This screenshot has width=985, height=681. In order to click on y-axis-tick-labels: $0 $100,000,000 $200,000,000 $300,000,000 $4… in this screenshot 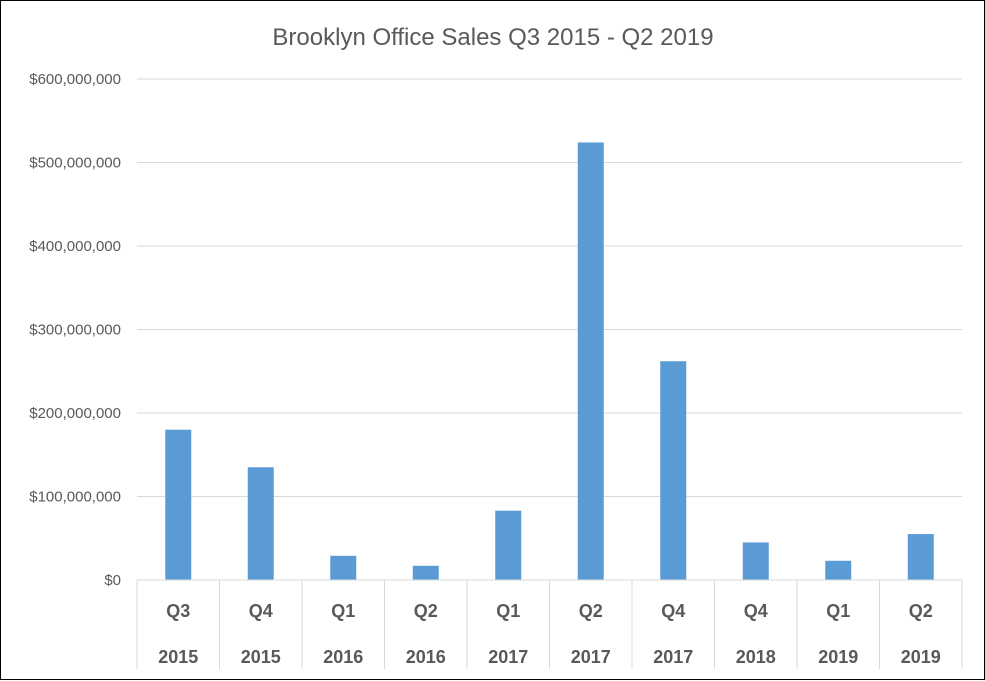, I will do `click(75, 330)`.